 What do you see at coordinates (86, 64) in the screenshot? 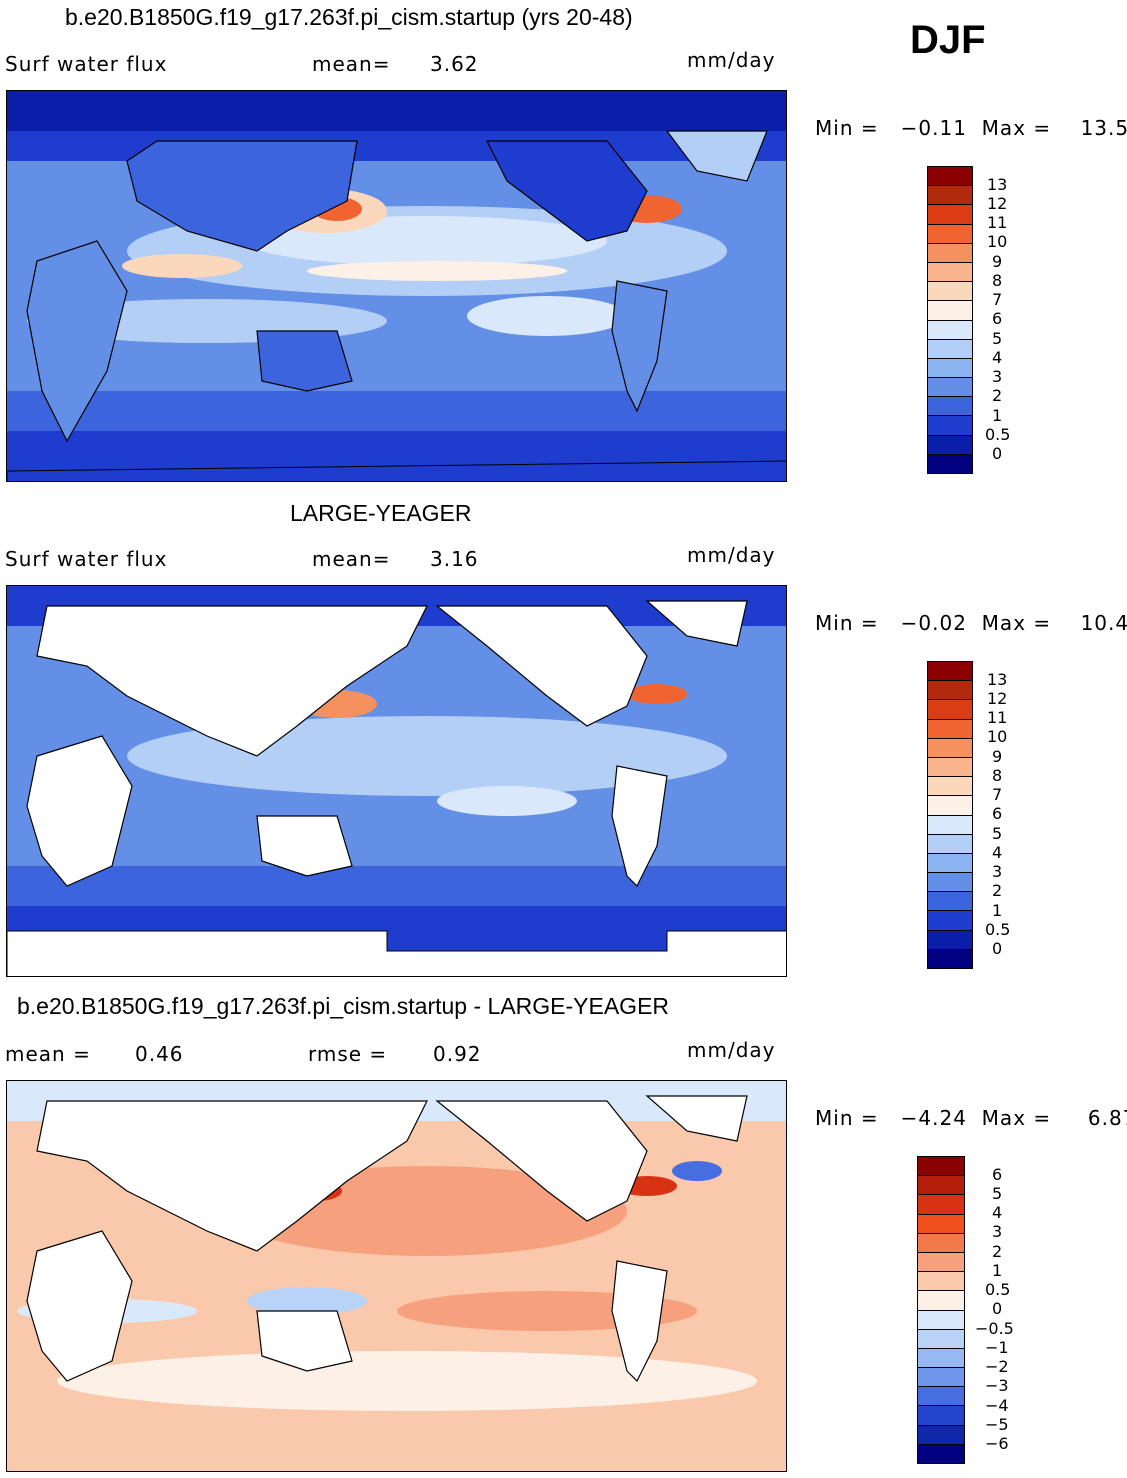
I see `panel-1-field-label: Surf water flux` at bounding box center [86, 64].